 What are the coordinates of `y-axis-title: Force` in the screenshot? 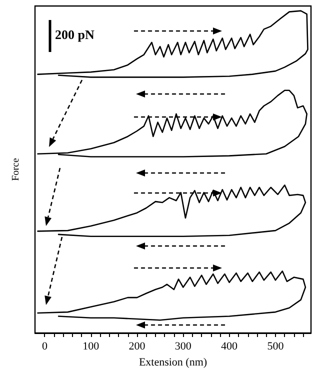 It's located at (16, 169).